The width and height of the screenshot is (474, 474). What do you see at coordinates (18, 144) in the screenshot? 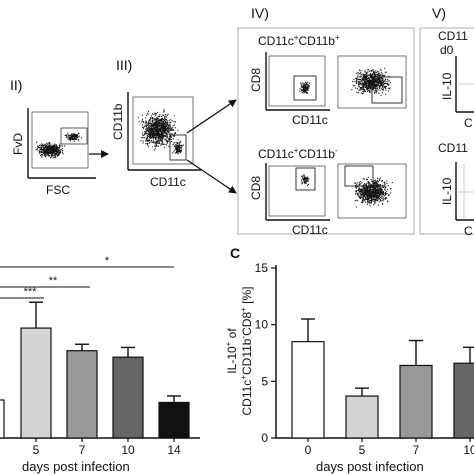
I see `panel-ii-y-label: FvD` at bounding box center [18, 144].